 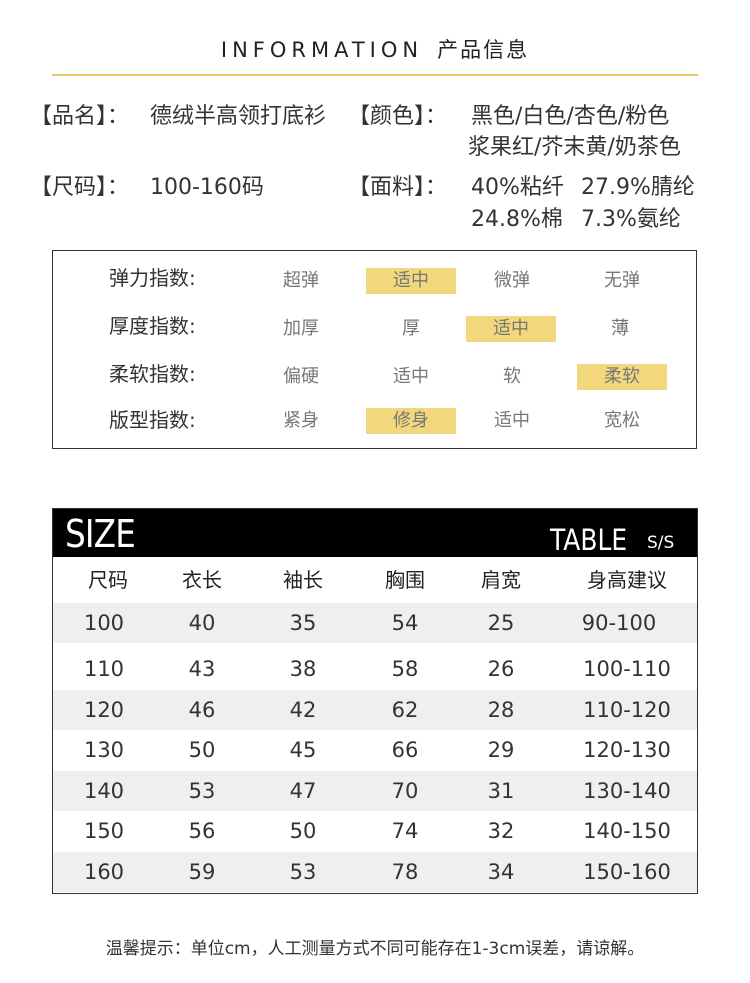 What do you see at coordinates (631, 219) in the screenshot?
I see `fabric-4: 7.3%氨纶` at bounding box center [631, 219].